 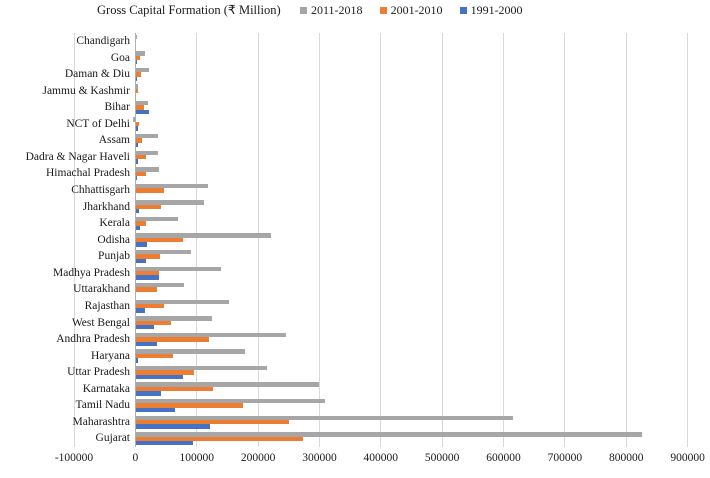 What do you see at coordinates (496, 10) in the screenshot?
I see `legend-label: 1991-2000` at bounding box center [496, 10].